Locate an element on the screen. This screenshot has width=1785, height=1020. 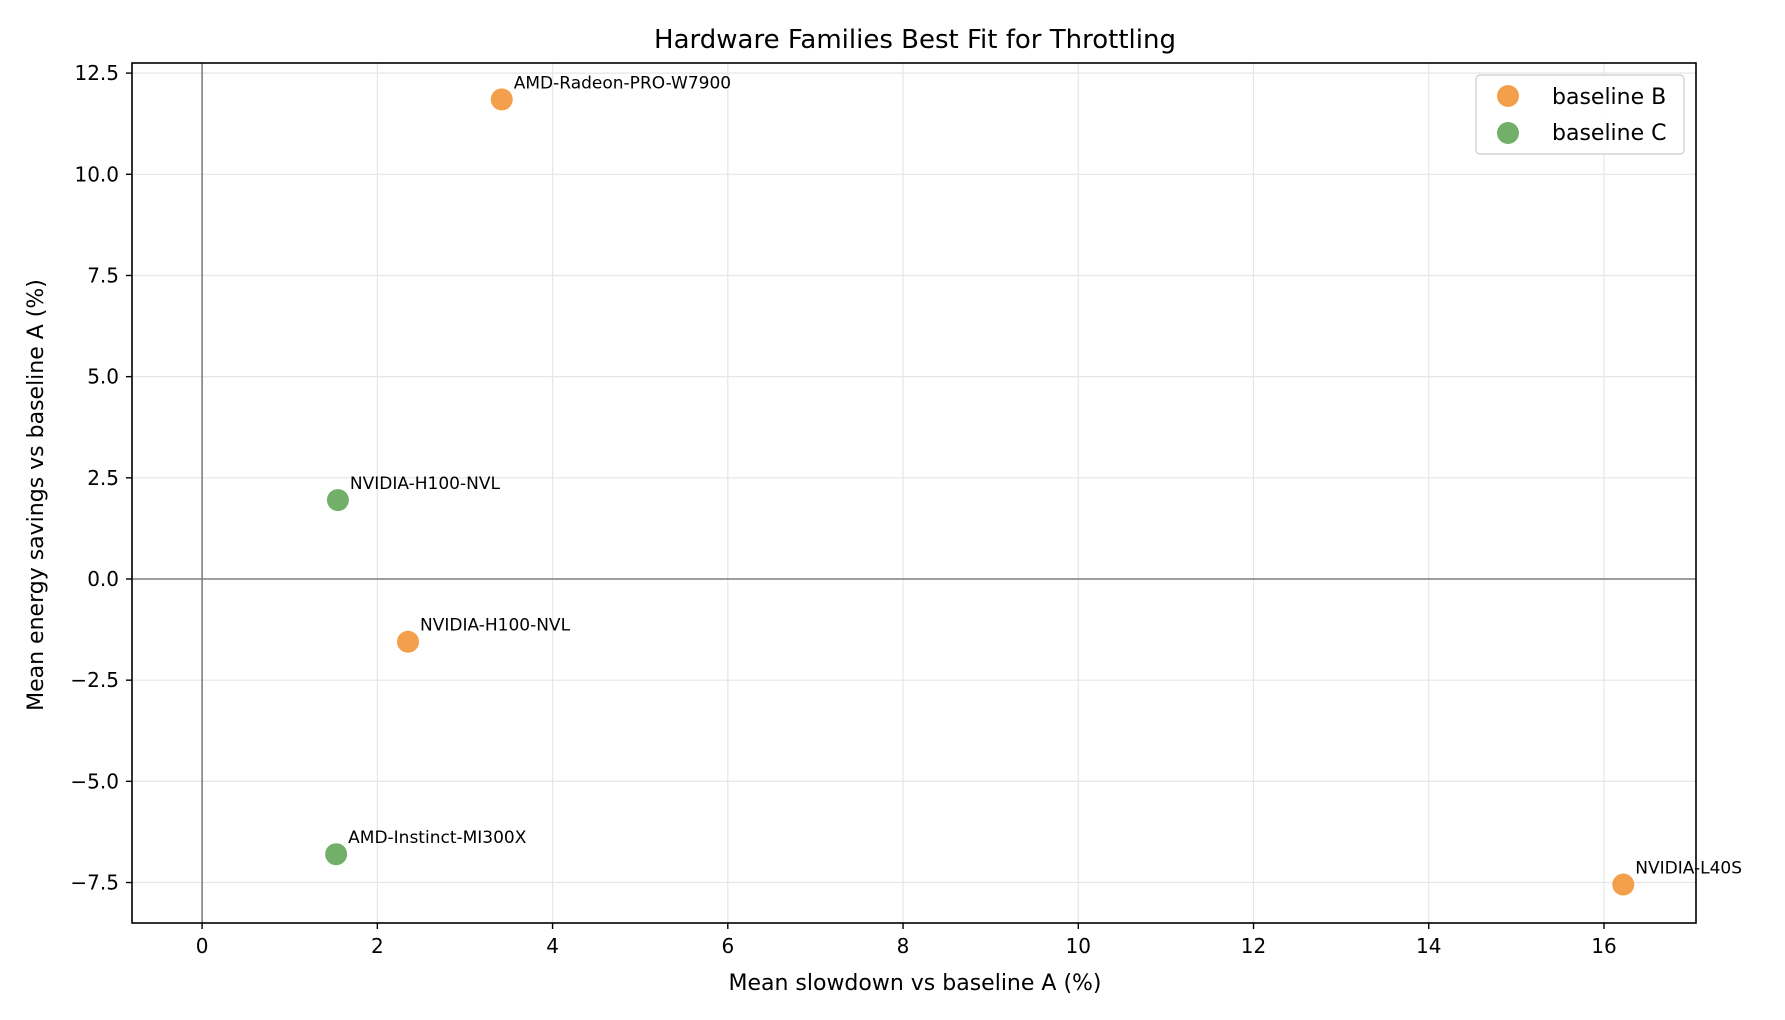
legend-frame is located at coordinates (1580, 114).